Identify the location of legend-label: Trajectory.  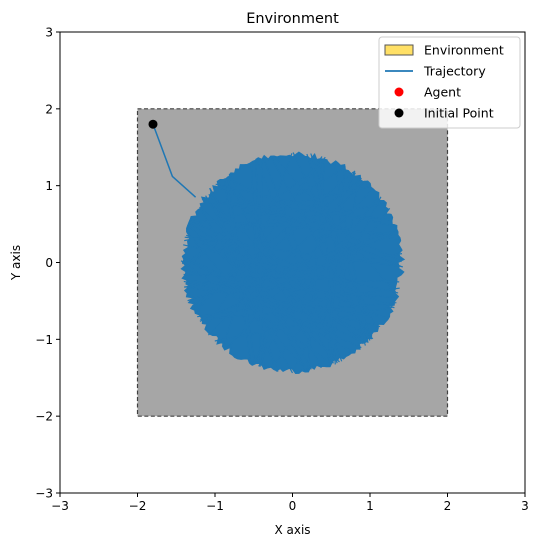
(454, 71).